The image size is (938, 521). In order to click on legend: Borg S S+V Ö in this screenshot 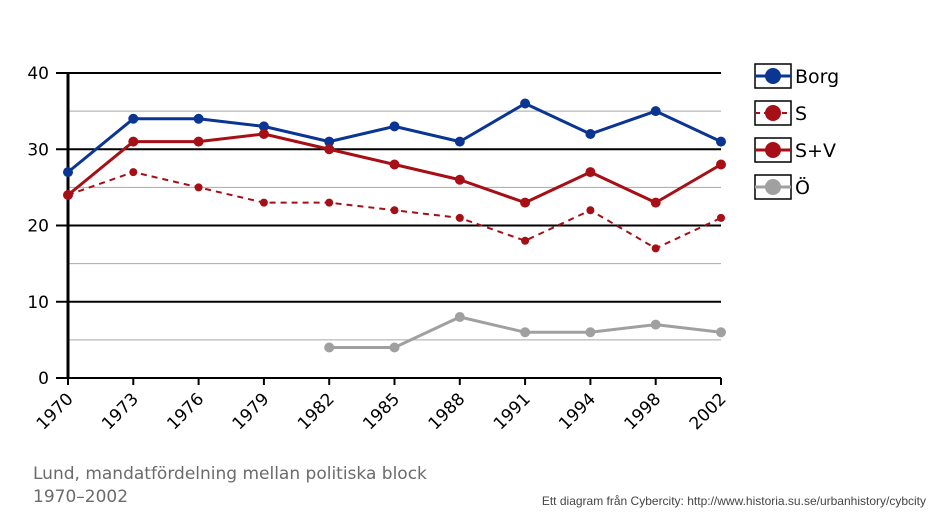, I will do `click(796, 131)`.